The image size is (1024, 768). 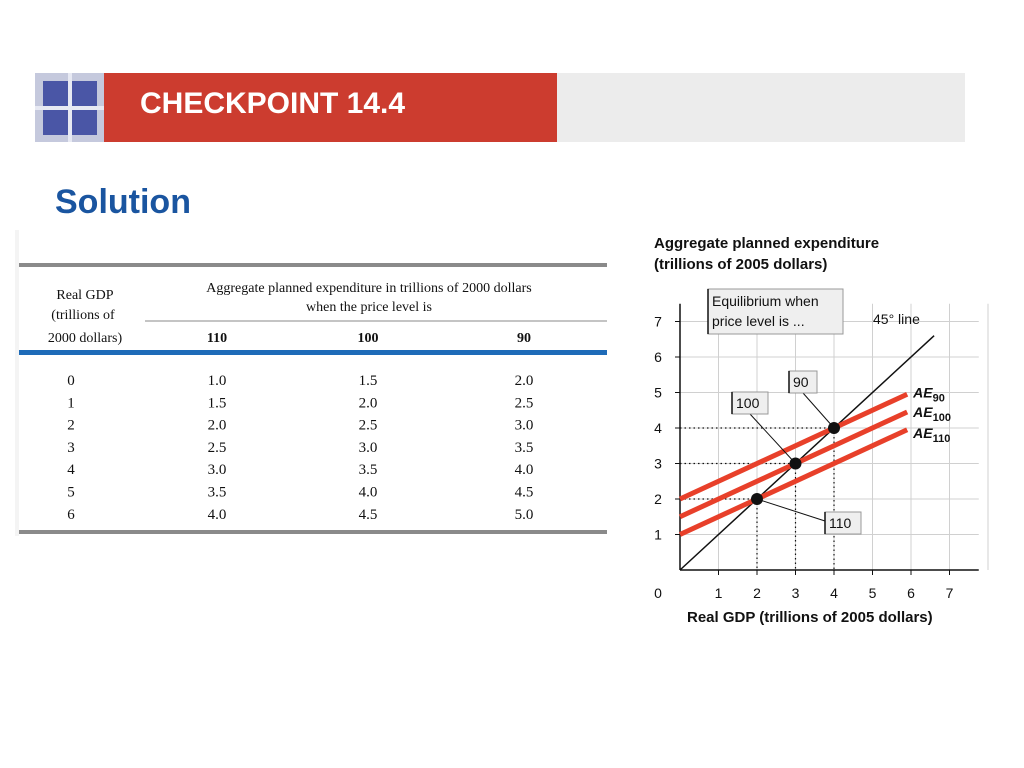 I want to click on x-tick-label: 7, so click(x=950, y=593).